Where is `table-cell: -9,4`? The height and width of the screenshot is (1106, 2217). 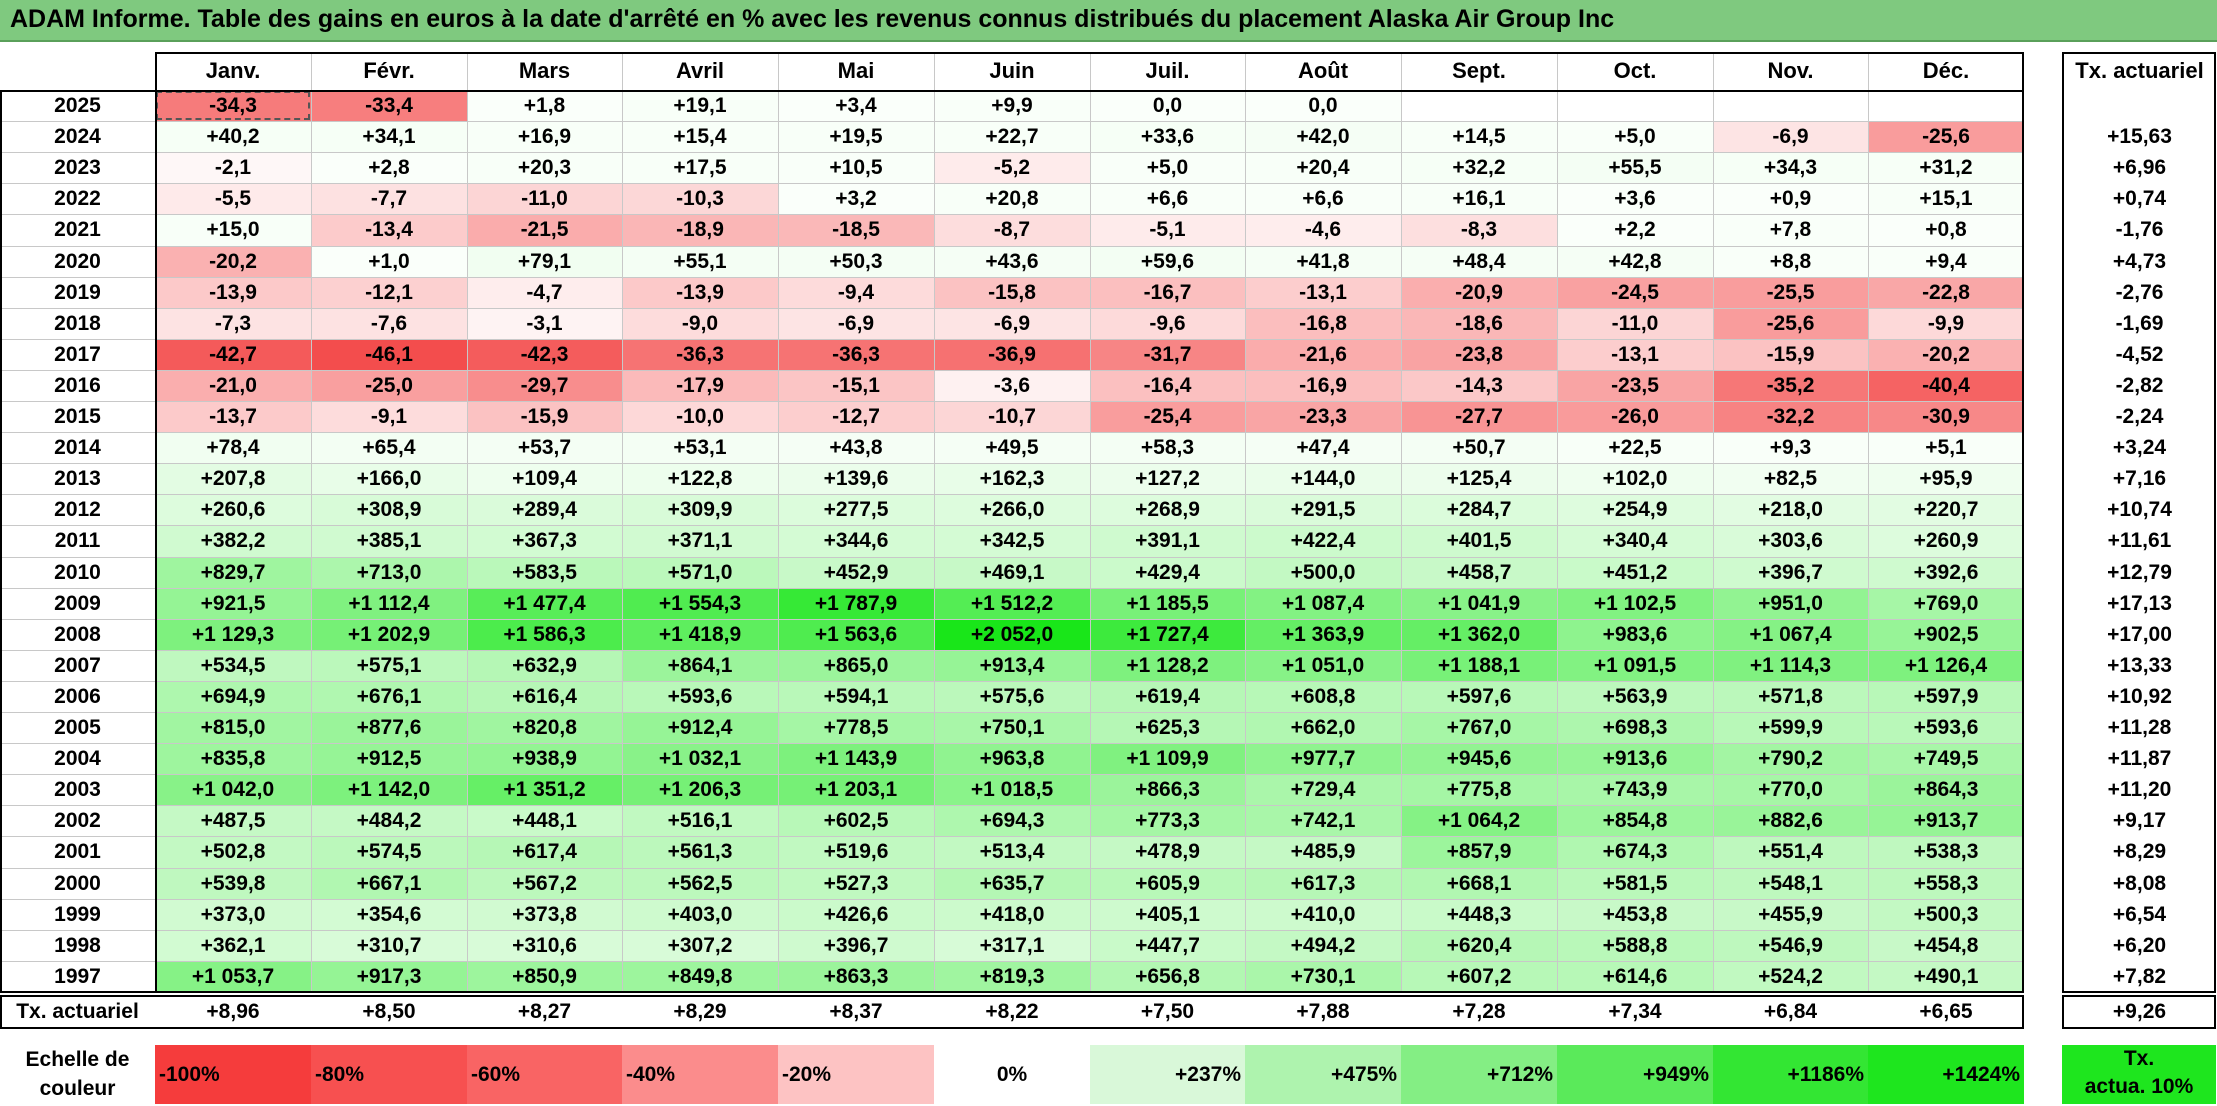 table-cell: -9,4 is located at coordinates (856, 292).